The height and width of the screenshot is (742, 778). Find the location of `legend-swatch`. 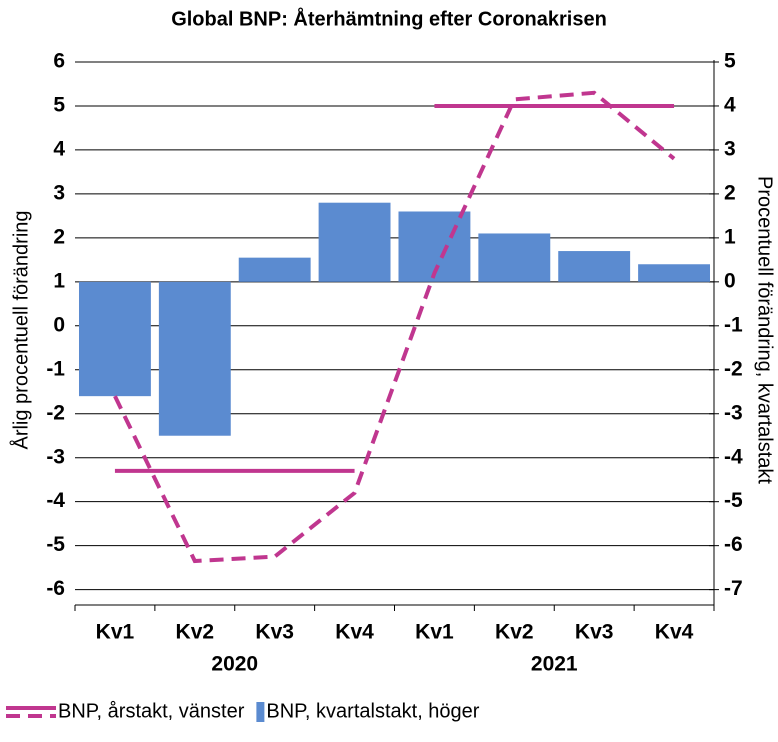

legend-swatch is located at coordinates (260, 712).